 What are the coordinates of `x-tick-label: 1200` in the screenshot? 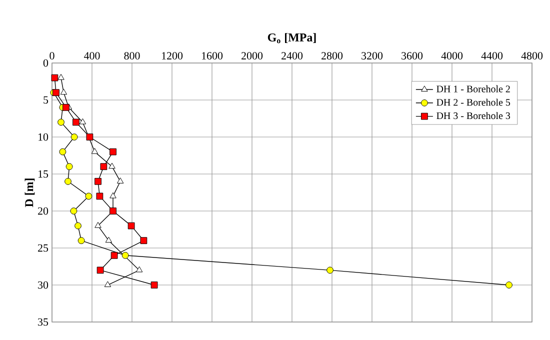 It's located at (172, 56).